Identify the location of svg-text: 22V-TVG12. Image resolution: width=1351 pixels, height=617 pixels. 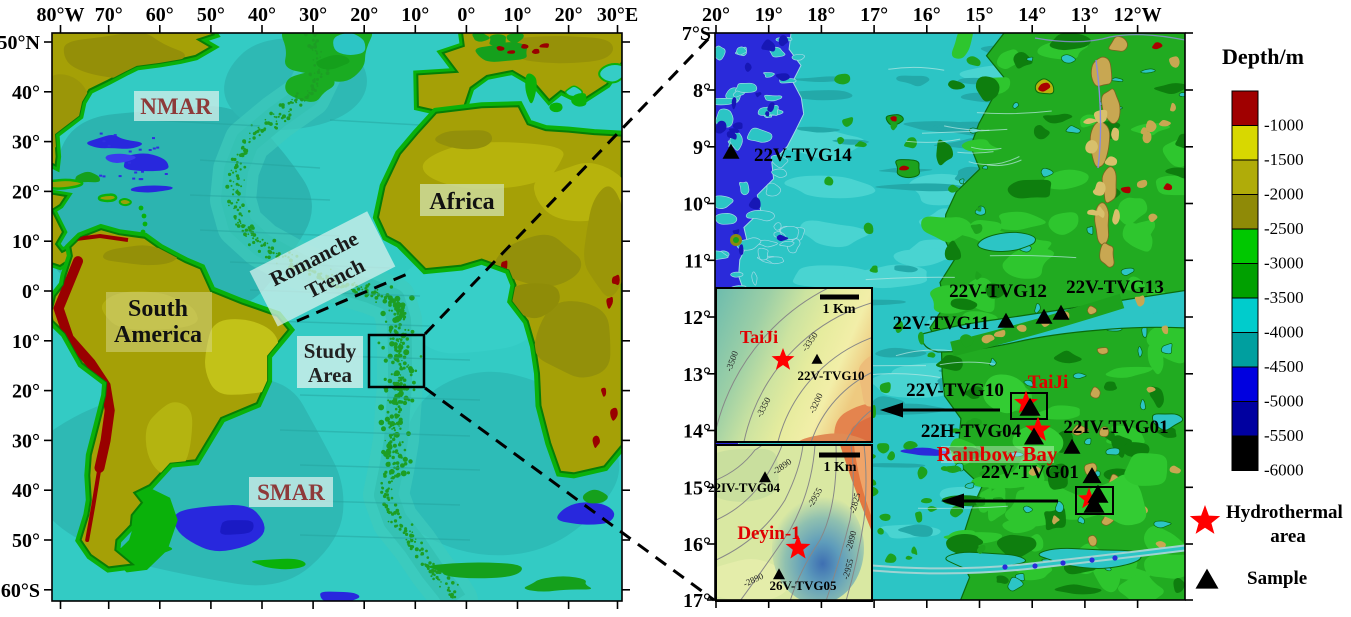
(998, 291).